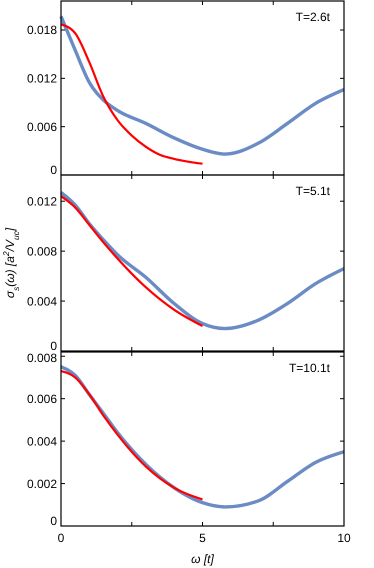  I want to click on annotation: T=10.1t, so click(309, 368).